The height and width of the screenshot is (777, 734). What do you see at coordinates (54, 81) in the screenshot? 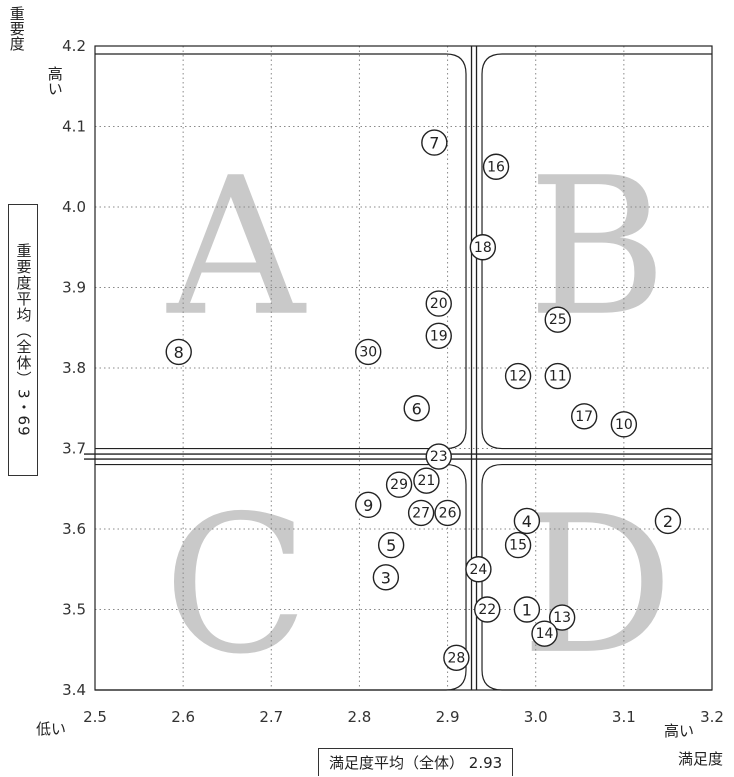
I see `y-high-label: 高い` at bounding box center [54, 81].